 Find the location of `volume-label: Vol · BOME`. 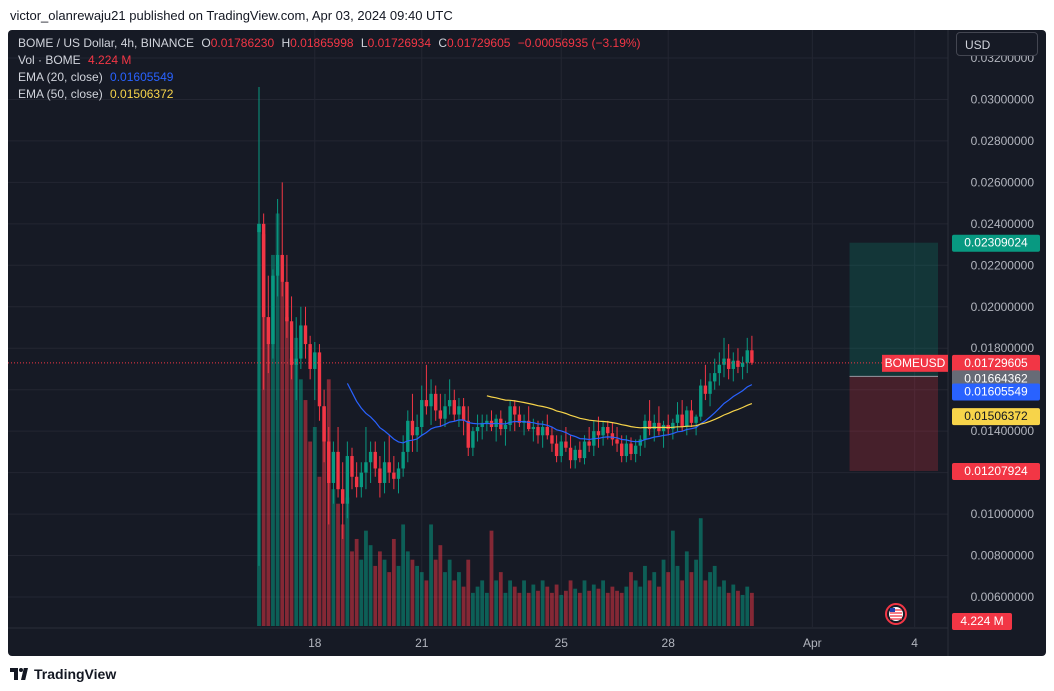

volume-label: Vol · BOME is located at coordinates (49, 60).